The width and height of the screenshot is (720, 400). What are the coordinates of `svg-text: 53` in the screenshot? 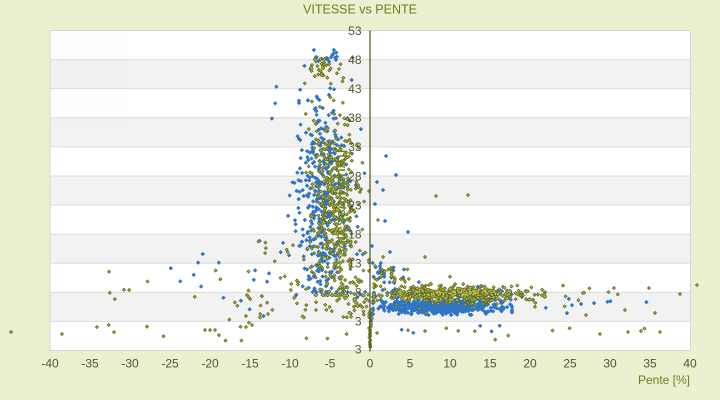 It's located at (355, 31).